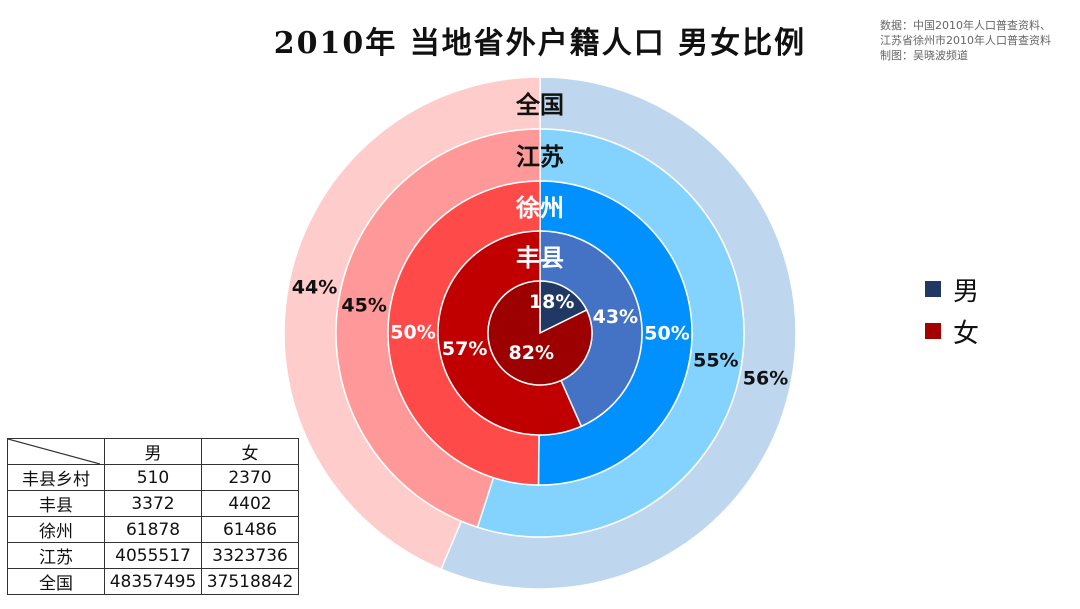 Image resolution: width=1080 pixels, height=609 pixels. What do you see at coordinates (250, 477) in the screenshot?
I see `cell-female: 2370` at bounding box center [250, 477].